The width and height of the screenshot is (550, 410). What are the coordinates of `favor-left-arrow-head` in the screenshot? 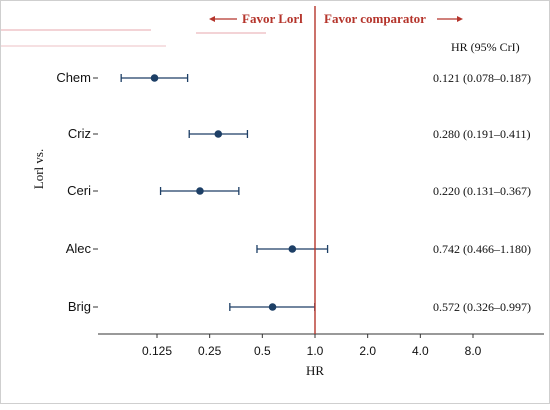 It's located at (212, 19).